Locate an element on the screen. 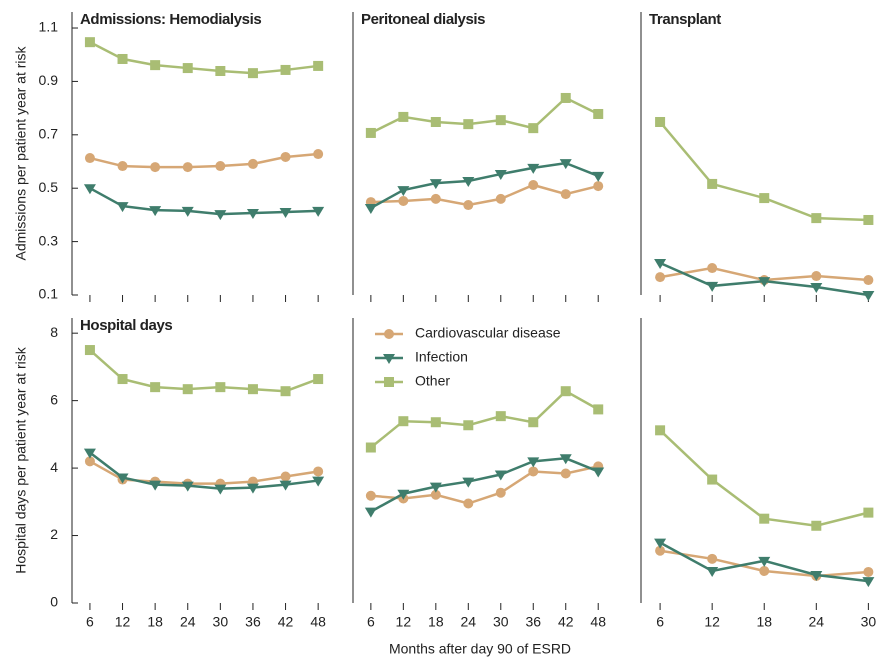  legend-label: Other is located at coordinates (432, 381).